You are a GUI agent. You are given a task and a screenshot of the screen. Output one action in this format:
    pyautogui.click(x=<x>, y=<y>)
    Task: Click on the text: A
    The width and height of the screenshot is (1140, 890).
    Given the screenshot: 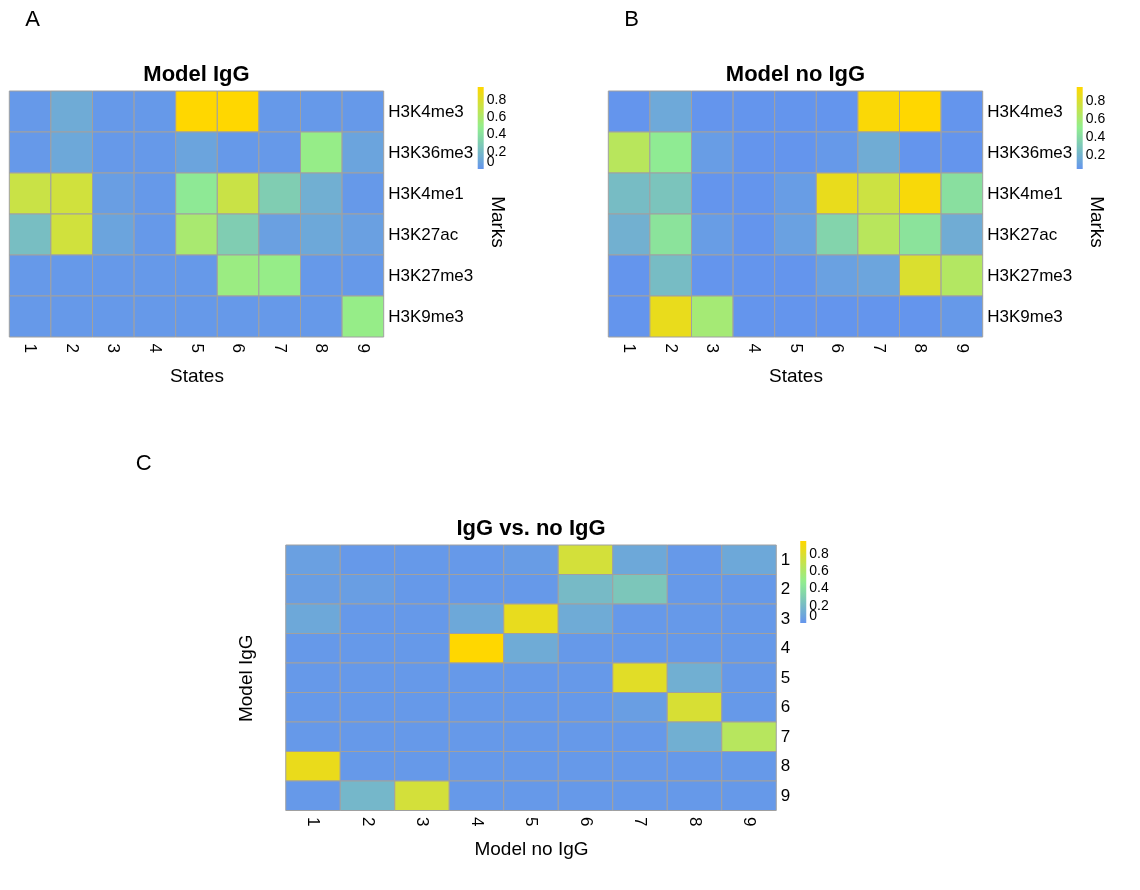 What is the action you would take?
    pyautogui.click(x=33, y=18)
    